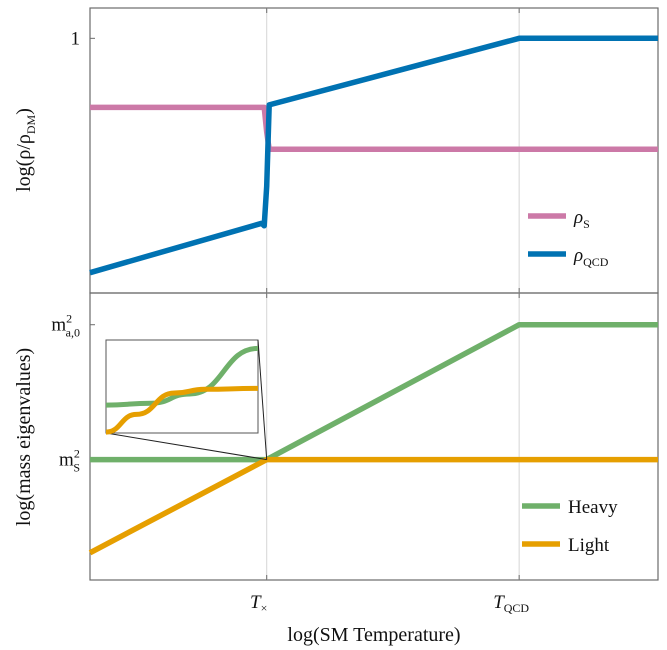 This screenshot has width=667, height=650. I want to click on bottom-y-axis-label: log(mass eigenvalues), so click(24, 437).